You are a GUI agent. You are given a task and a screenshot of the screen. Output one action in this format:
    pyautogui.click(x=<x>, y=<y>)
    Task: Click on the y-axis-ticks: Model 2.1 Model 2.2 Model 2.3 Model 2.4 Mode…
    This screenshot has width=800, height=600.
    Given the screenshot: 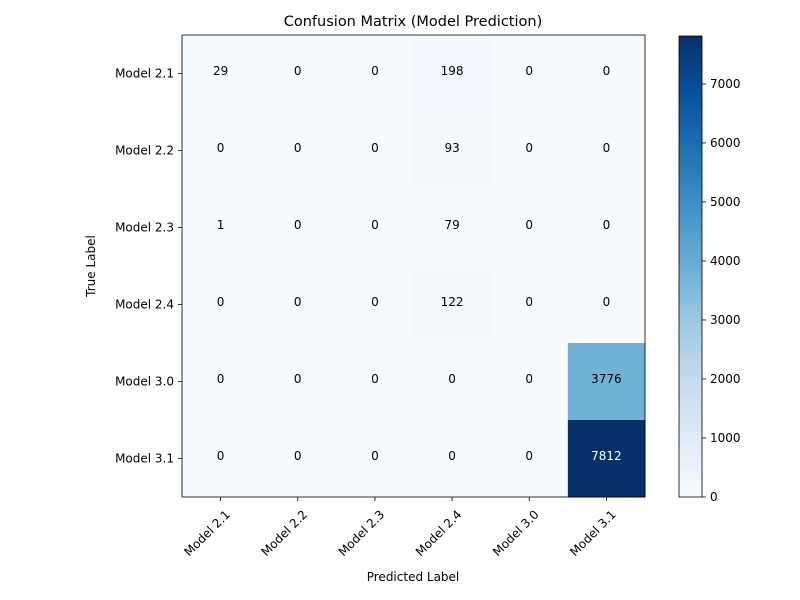 What is the action you would take?
    pyautogui.click(x=148, y=266)
    